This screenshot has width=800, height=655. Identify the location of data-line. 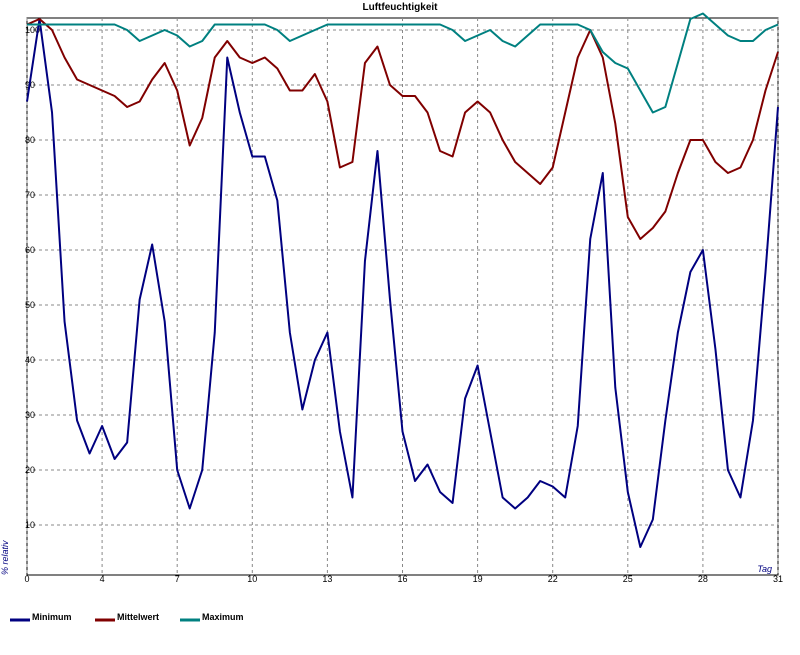
(403, 63).